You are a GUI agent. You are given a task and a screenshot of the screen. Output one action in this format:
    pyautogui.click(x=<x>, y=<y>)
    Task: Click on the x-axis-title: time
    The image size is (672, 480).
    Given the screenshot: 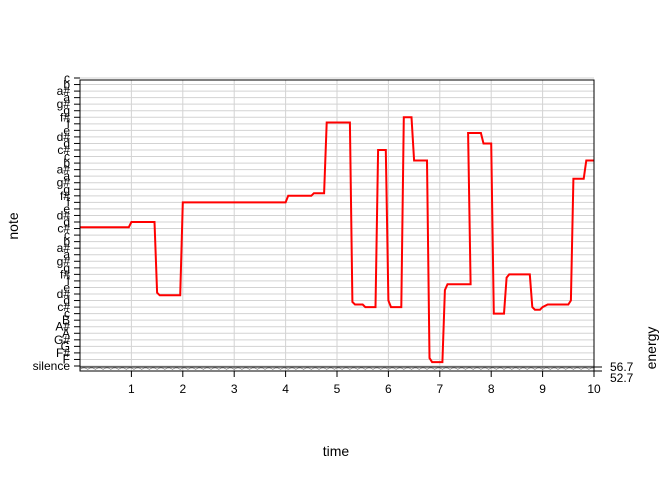 What is the action you would take?
    pyautogui.click(x=336, y=451)
    